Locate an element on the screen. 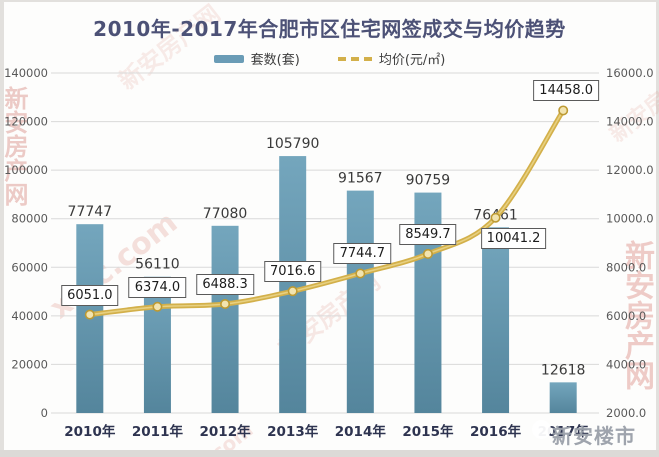  footer-brand-watermark: 新安楼市 is located at coordinates (594, 436).